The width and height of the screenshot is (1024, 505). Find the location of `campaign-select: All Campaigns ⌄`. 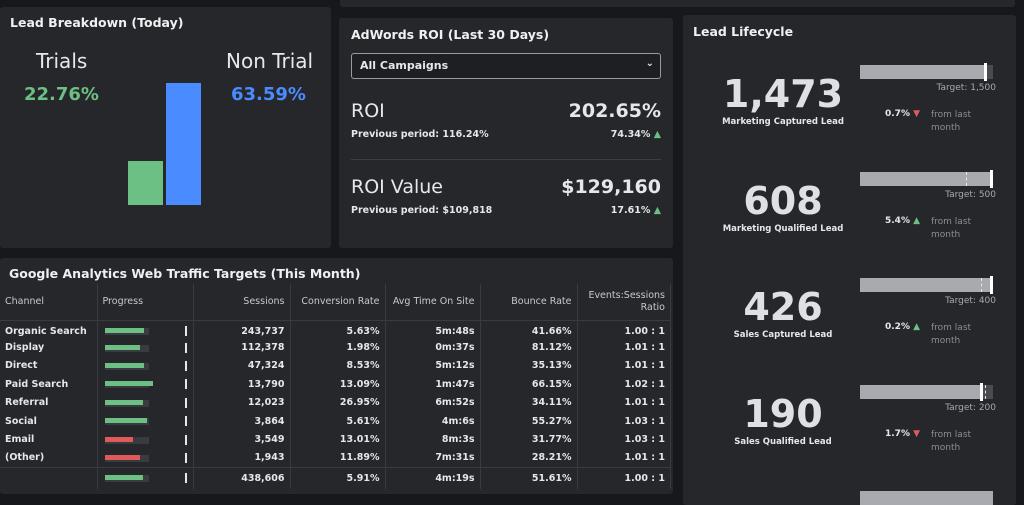

campaign-select: All Campaigns ⌄ is located at coordinates (506, 66).